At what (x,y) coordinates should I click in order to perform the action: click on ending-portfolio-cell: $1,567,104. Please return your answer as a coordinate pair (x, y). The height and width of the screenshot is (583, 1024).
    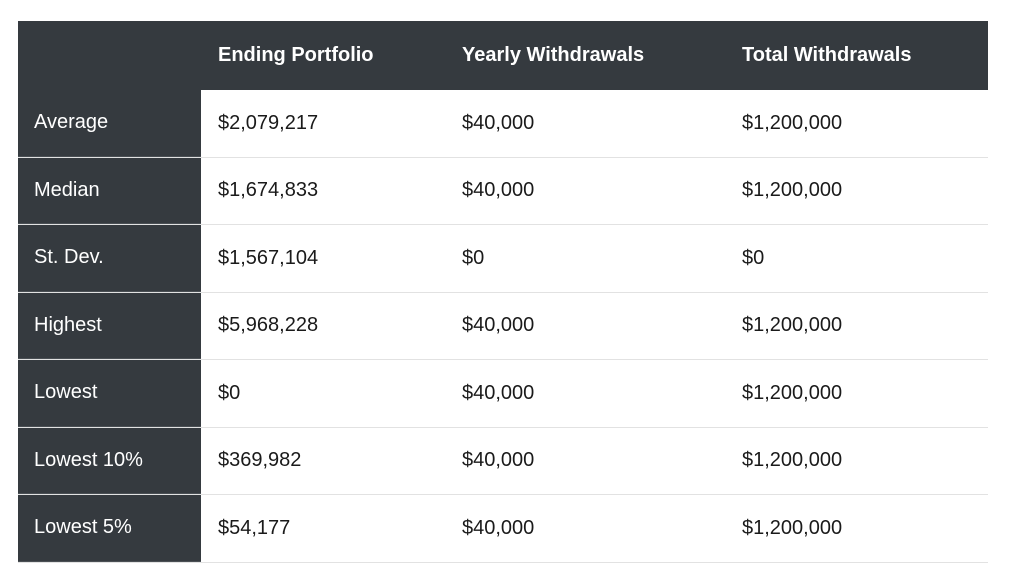
    Looking at the image, I should click on (268, 257).